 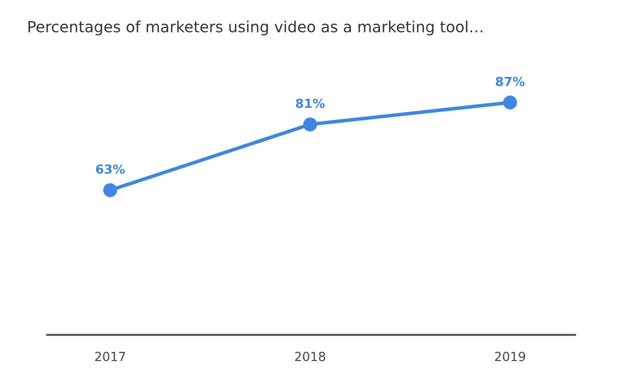 What do you see at coordinates (510, 357) in the screenshot?
I see `x-tick-label: 2019` at bounding box center [510, 357].